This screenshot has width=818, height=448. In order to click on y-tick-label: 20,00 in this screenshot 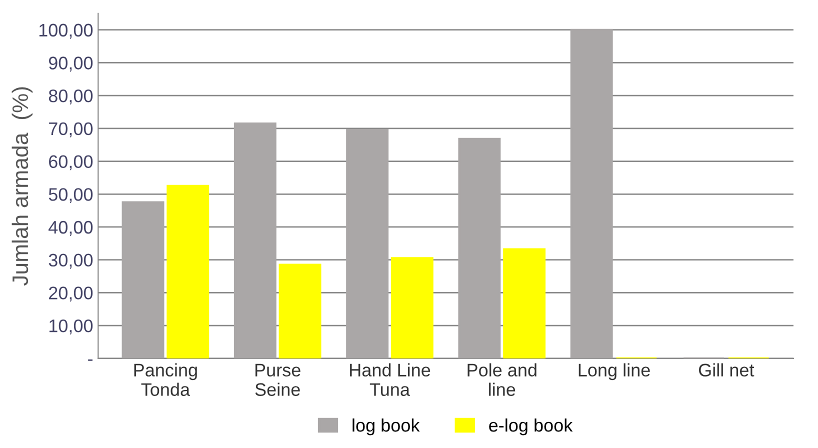, I will do `click(71, 294)`.